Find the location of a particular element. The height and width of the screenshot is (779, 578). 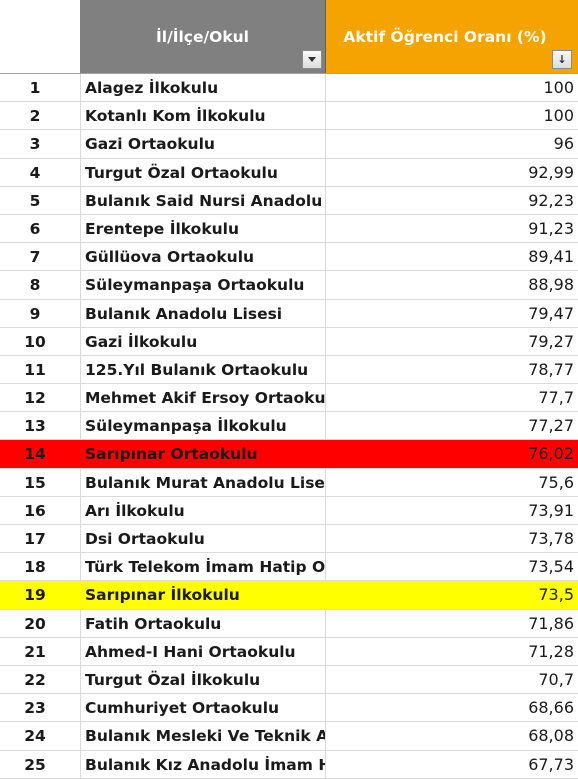

table-row: 17 Dsi Ortaokulu 73,78 is located at coordinates (289, 539).